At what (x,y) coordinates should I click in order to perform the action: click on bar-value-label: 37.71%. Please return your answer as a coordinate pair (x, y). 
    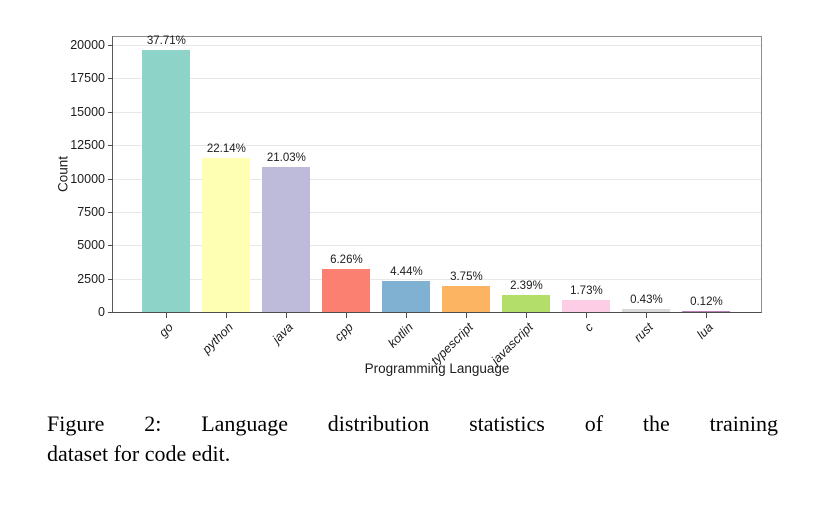
    Looking at the image, I should click on (166, 41).